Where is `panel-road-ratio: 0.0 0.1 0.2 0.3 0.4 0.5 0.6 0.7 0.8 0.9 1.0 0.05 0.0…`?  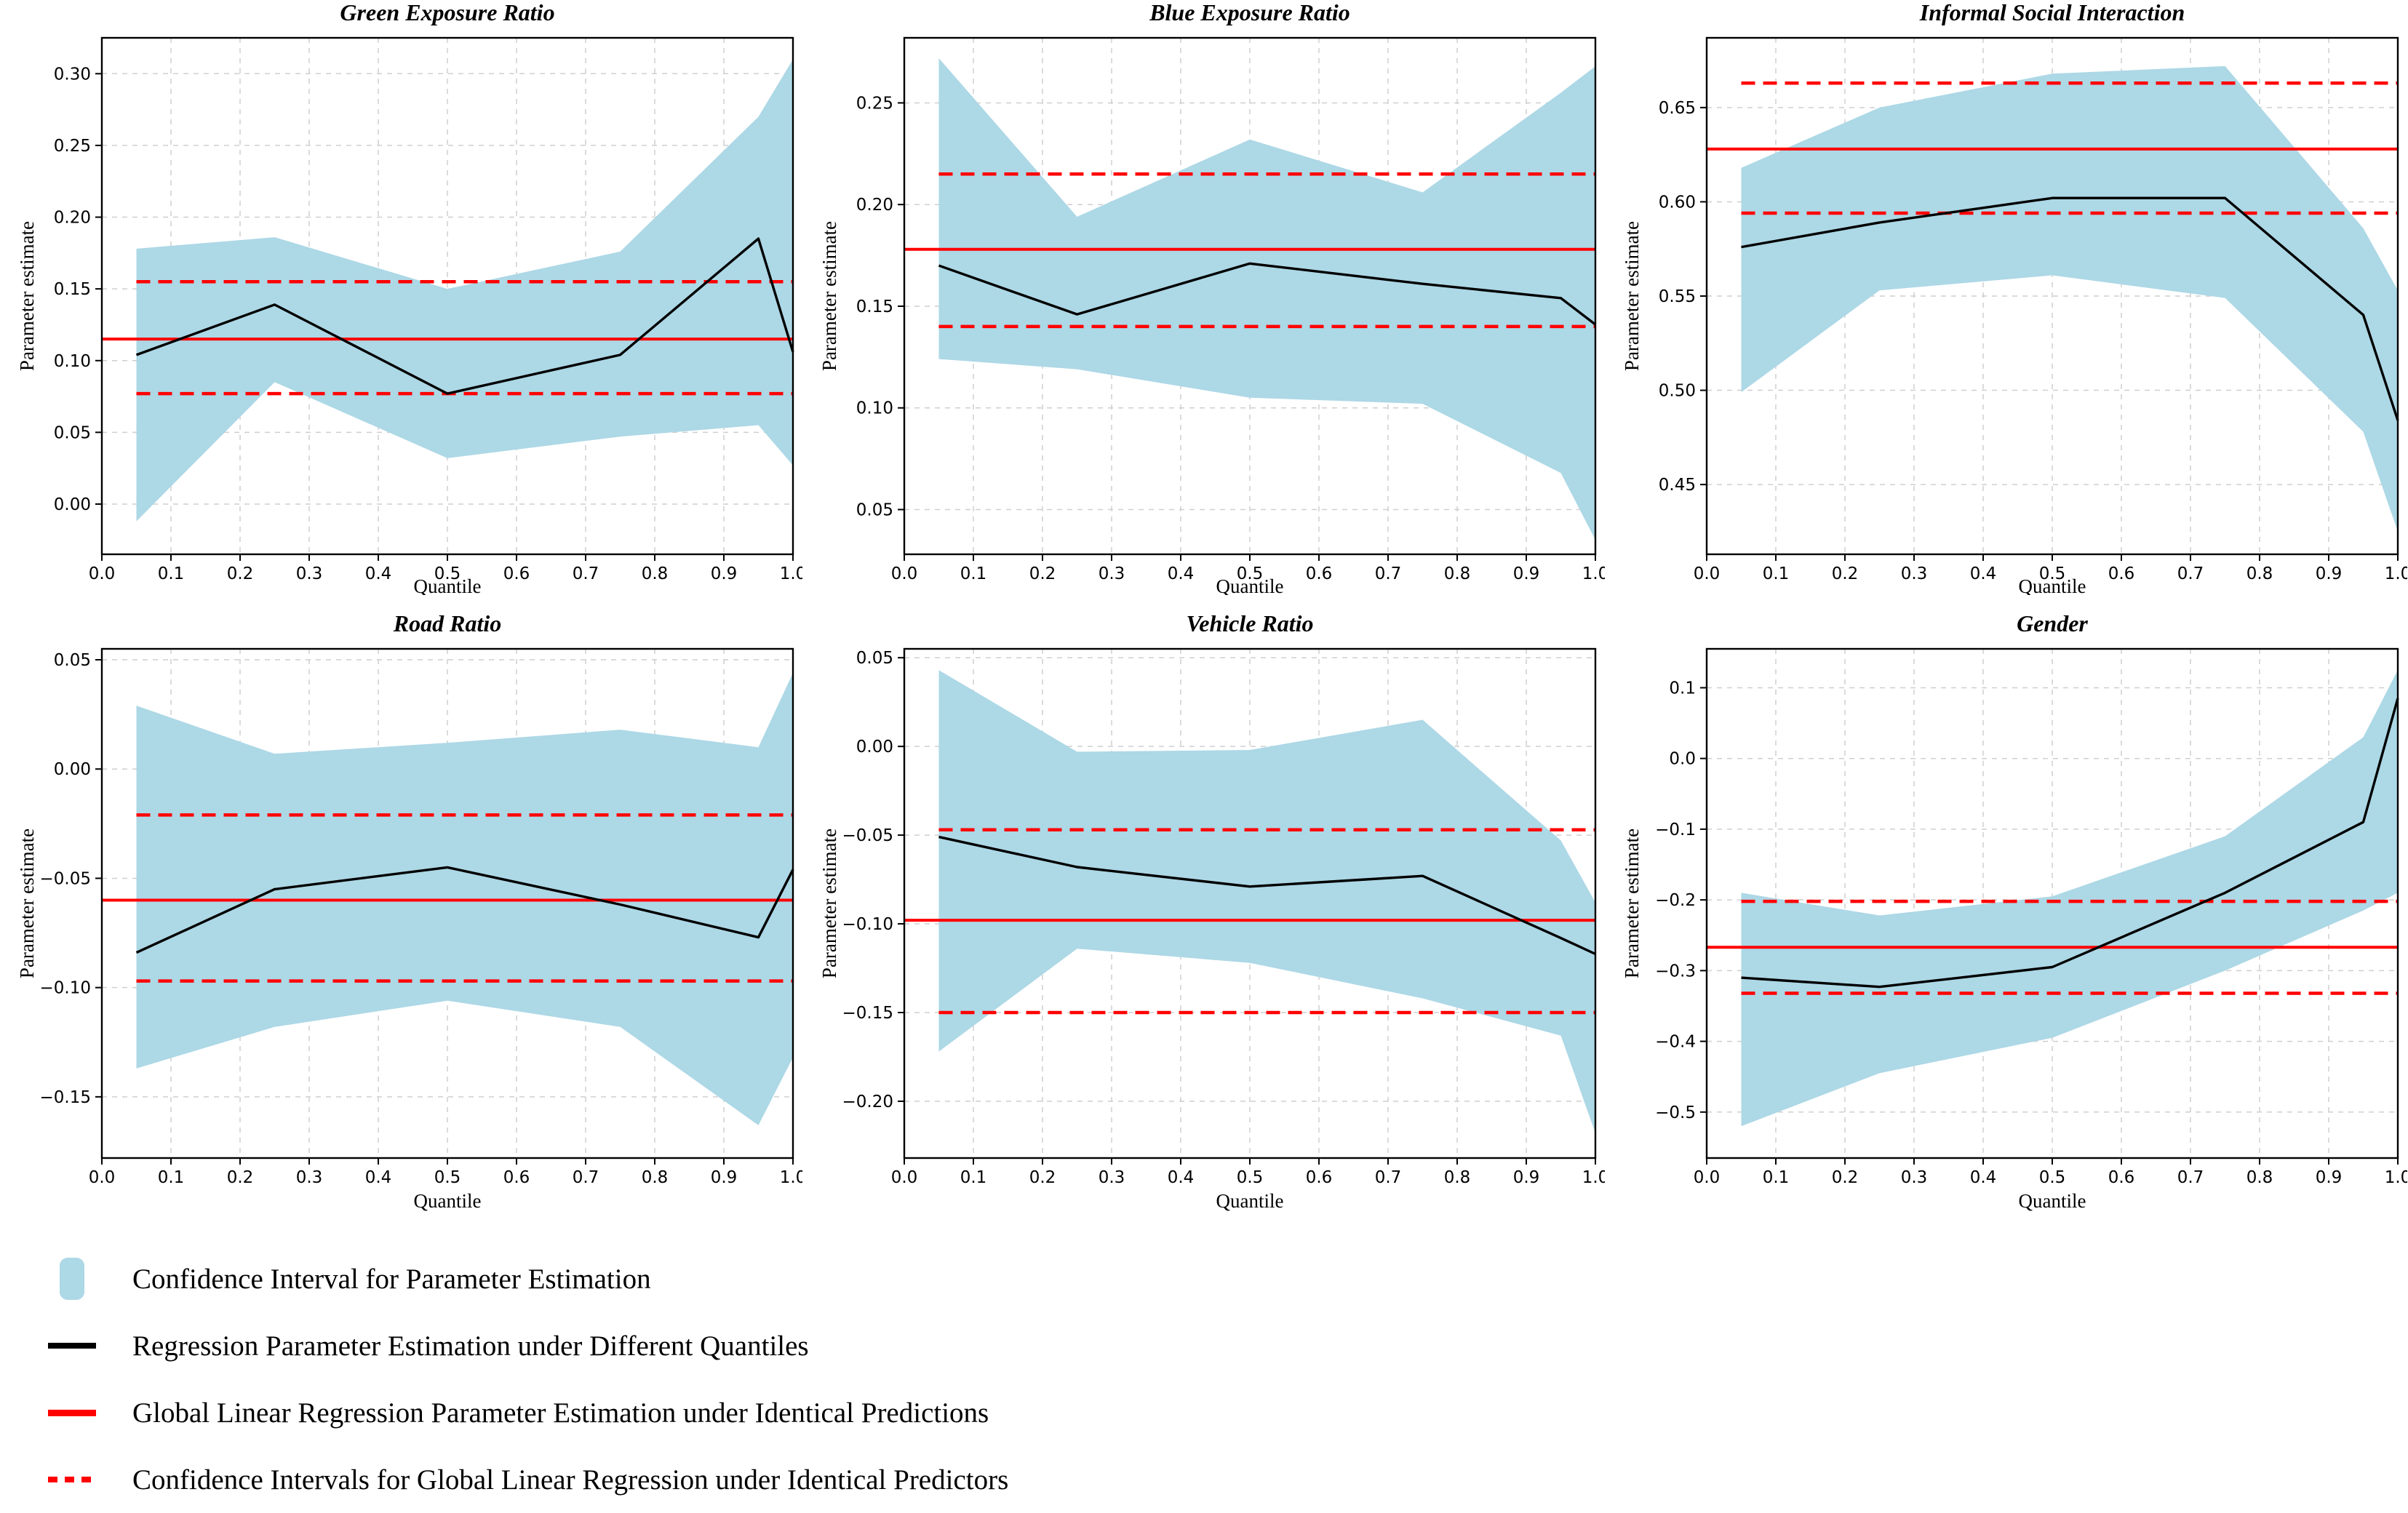 panel-road-ratio: 0.0 0.1 0.2 0.3 0.4 0.5 0.6 0.7 0.8 0.9 1.0 0.05 0.0… is located at coordinates (401, 909).